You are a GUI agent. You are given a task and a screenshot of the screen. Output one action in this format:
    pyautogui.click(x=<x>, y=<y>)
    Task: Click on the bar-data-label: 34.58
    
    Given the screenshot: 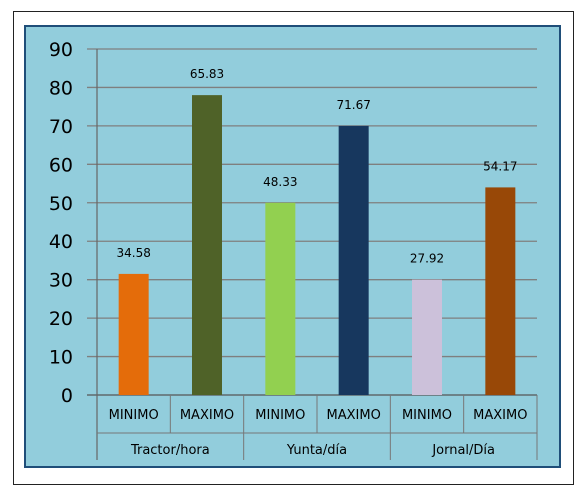 What is the action you would take?
    pyautogui.click(x=133, y=253)
    